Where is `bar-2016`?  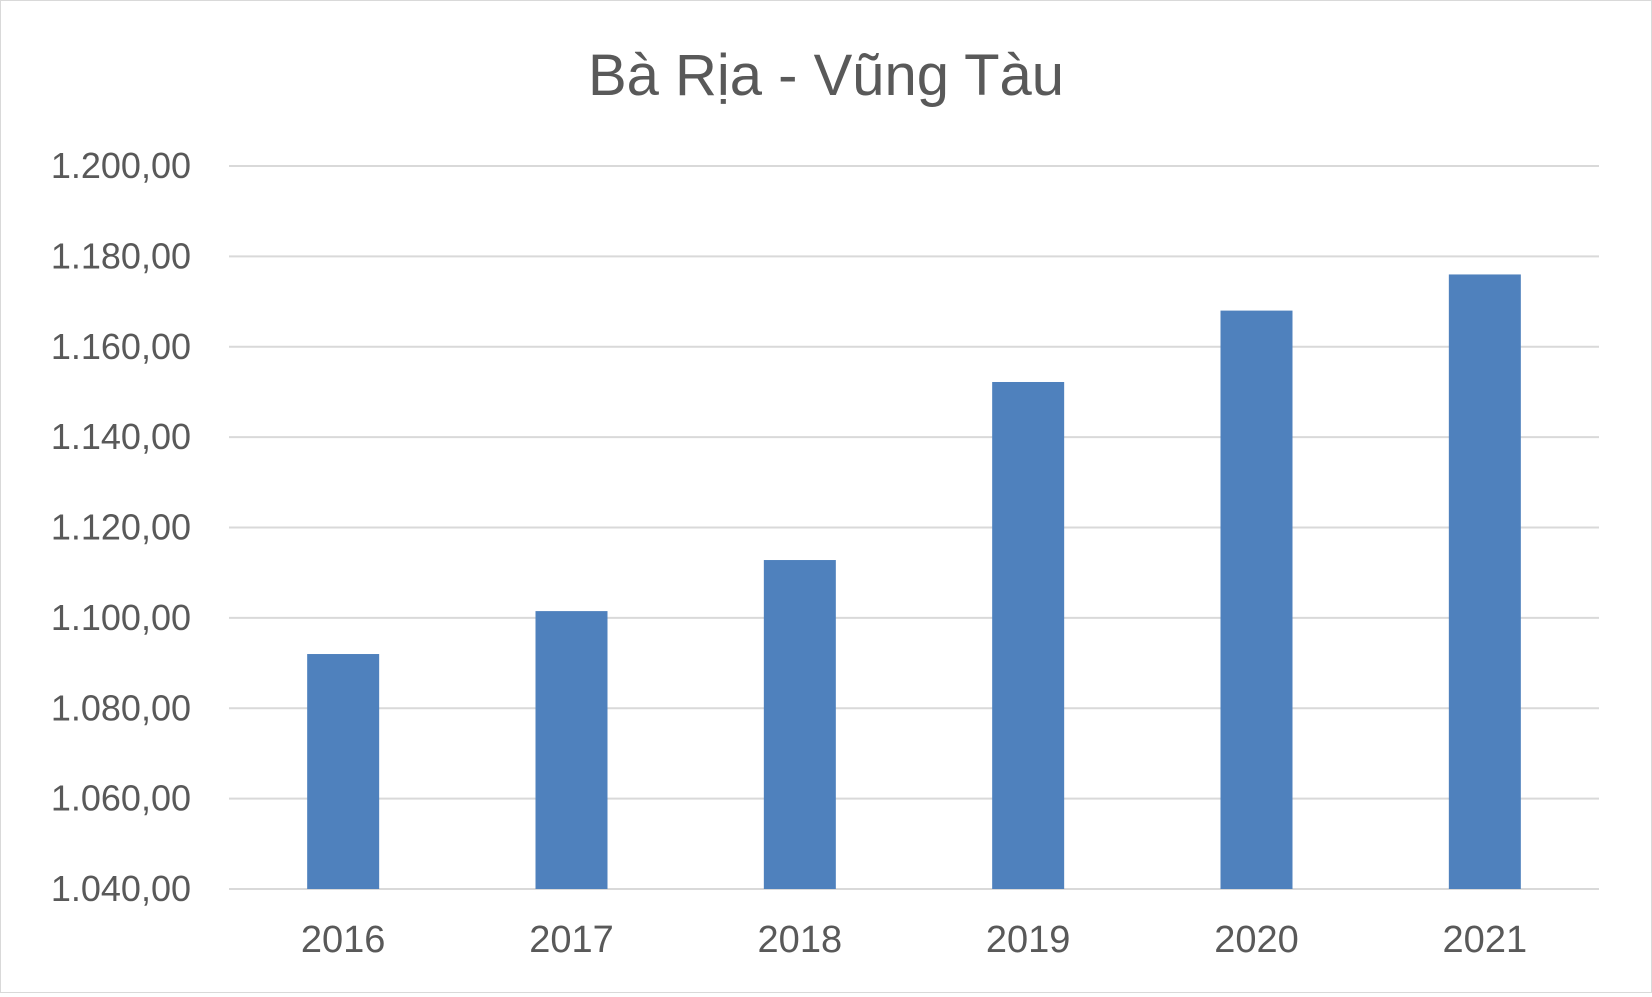 bar-2016 is located at coordinates (343, 771).